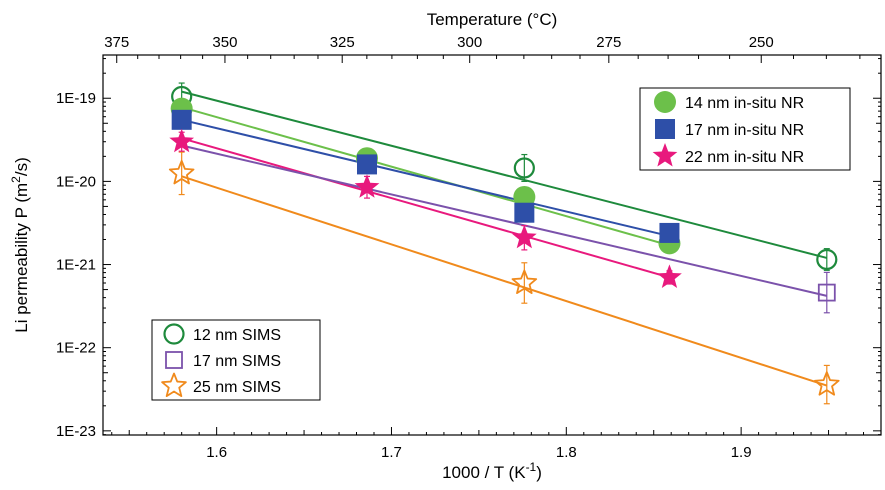 The width and height of the screenshot is (885, 490). I want to click on top-tick-label: 350, so click(224, 42).